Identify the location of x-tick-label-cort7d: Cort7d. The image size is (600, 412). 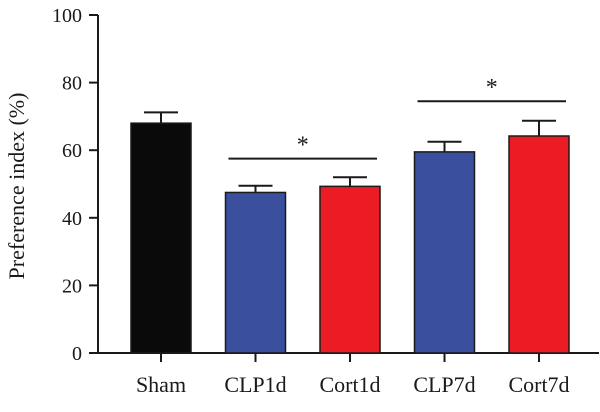
(538, 384).